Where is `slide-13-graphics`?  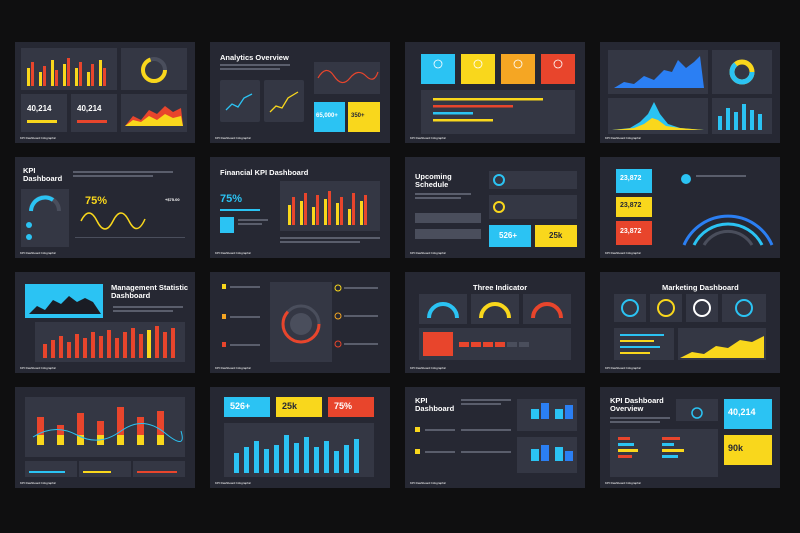
slide-13-graphics is located at coordinates (105, 437).